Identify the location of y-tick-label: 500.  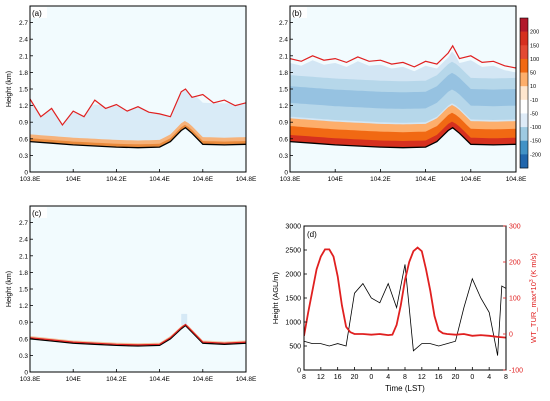
(295, 347).